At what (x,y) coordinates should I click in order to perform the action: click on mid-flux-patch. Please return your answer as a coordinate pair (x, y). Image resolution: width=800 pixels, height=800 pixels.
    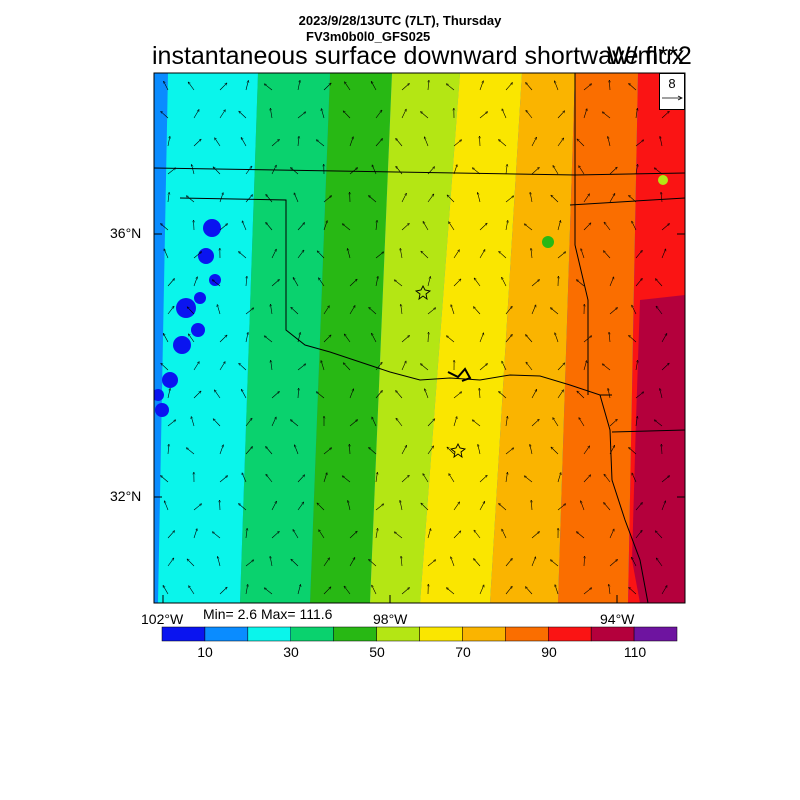
    Looking at the image, I should click on (548, 242).